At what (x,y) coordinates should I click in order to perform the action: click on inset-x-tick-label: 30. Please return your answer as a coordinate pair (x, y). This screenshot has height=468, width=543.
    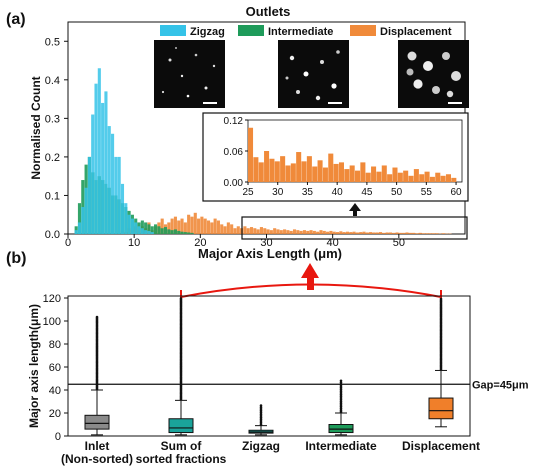
    Looking at the image, I should click on (278, 192).